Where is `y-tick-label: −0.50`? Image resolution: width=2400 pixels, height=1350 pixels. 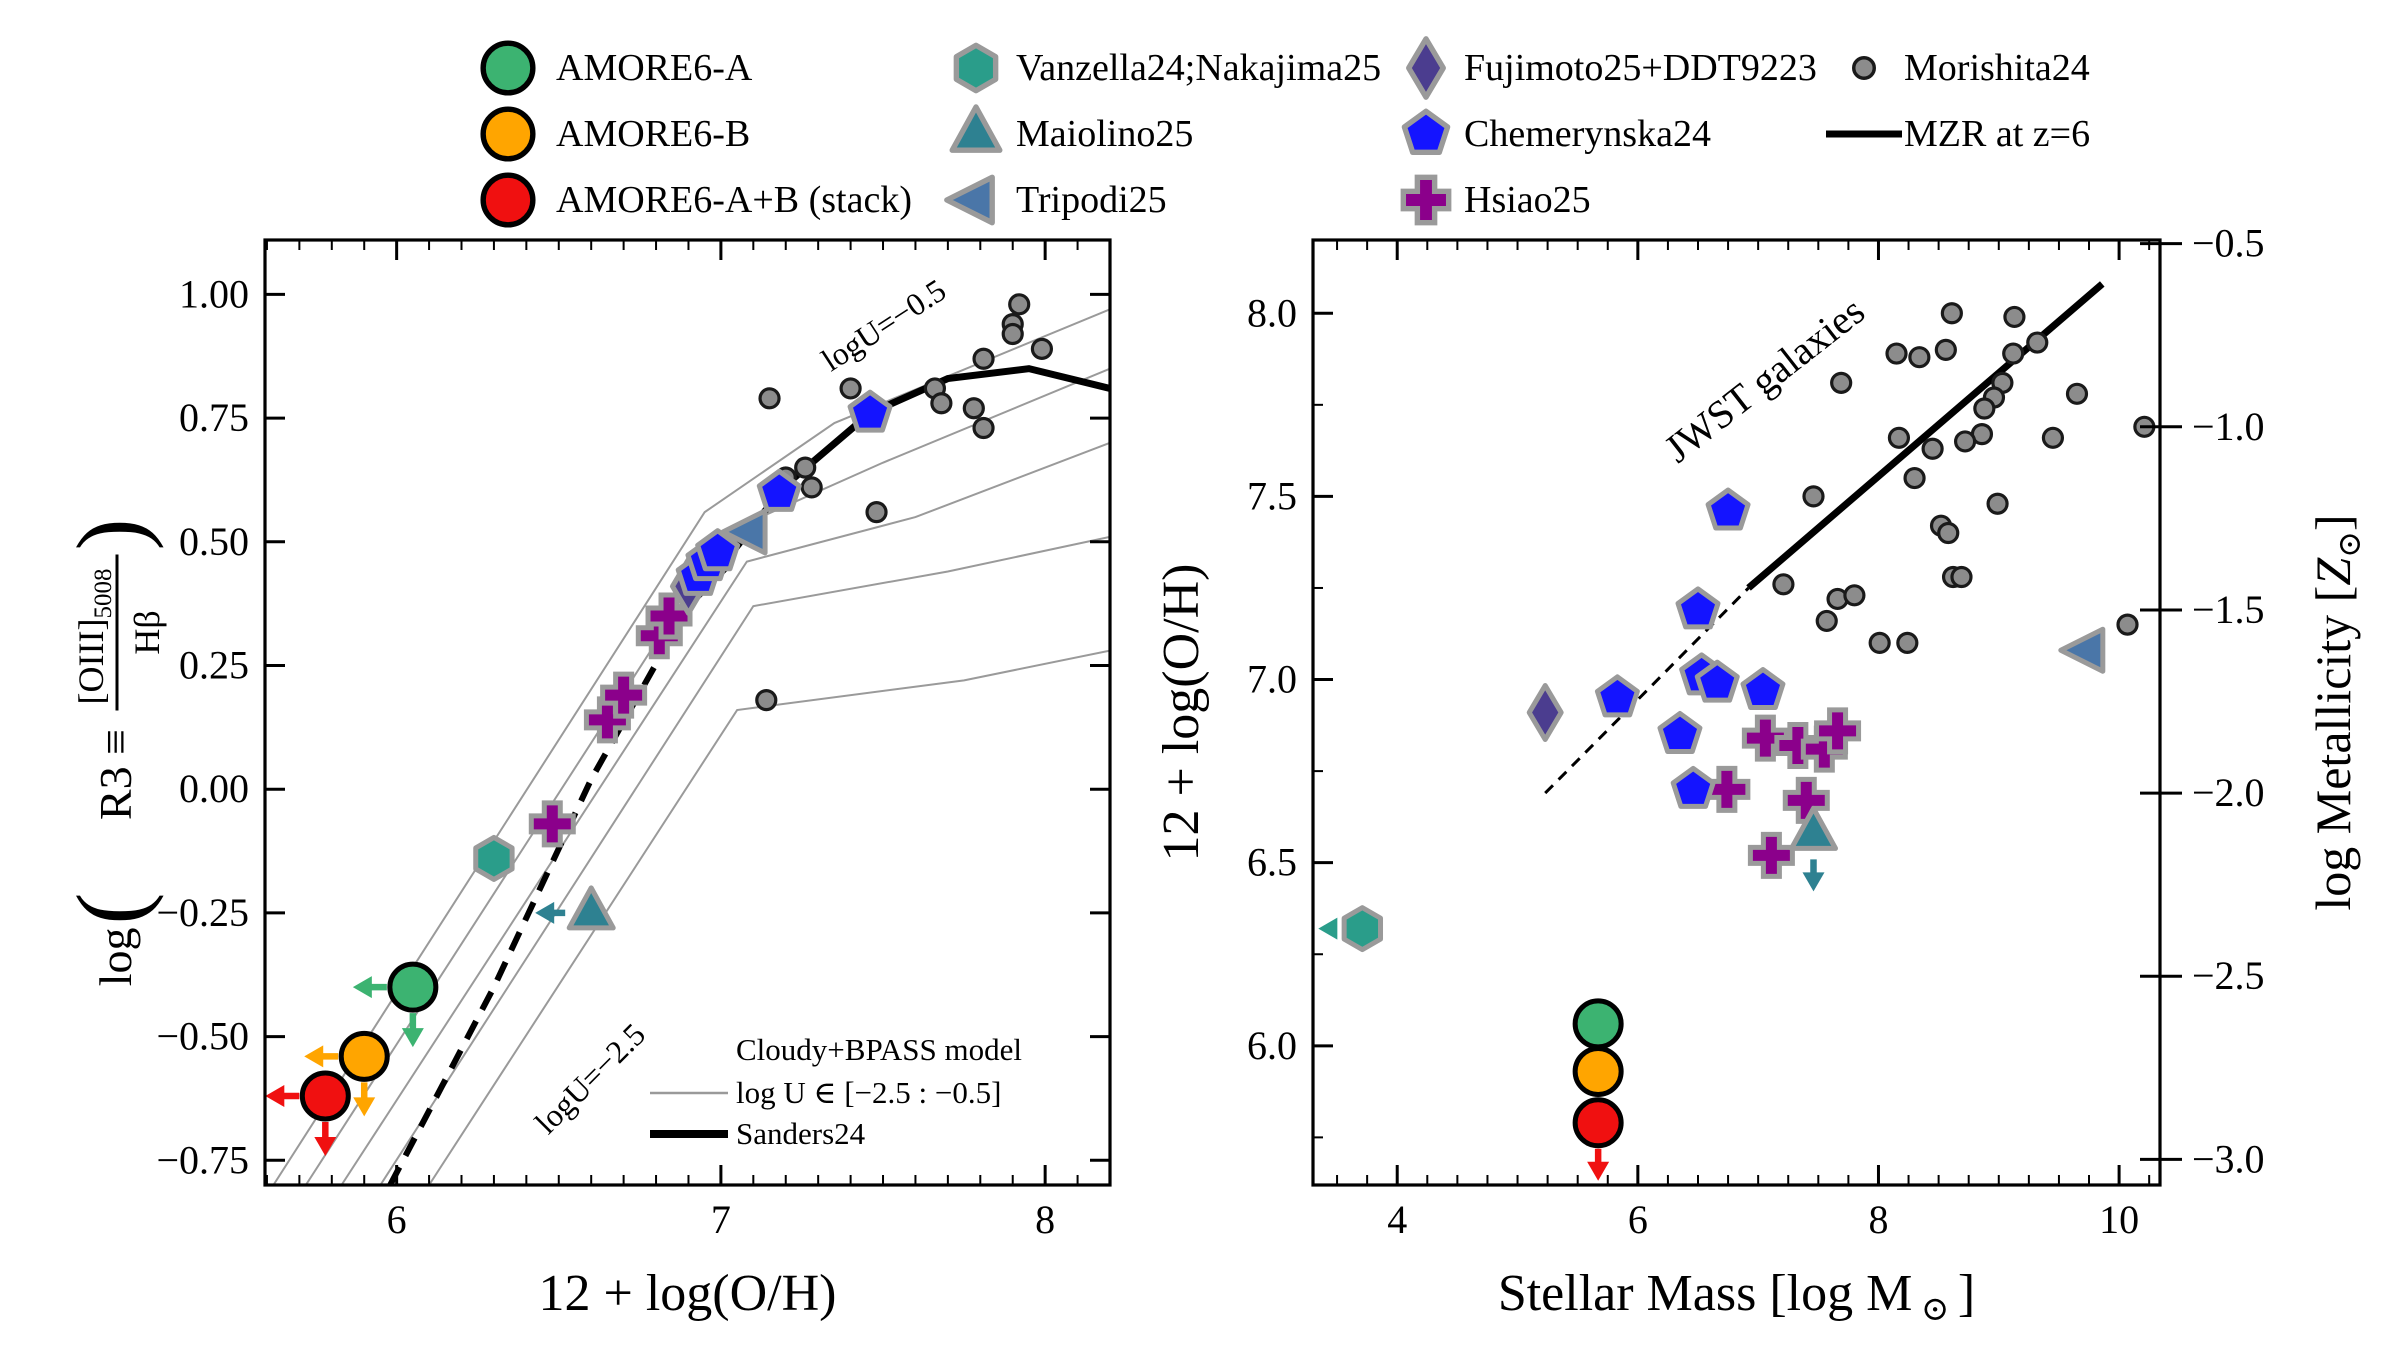
y-tick-label: −0.50 is located at coordinates (202, 1036).